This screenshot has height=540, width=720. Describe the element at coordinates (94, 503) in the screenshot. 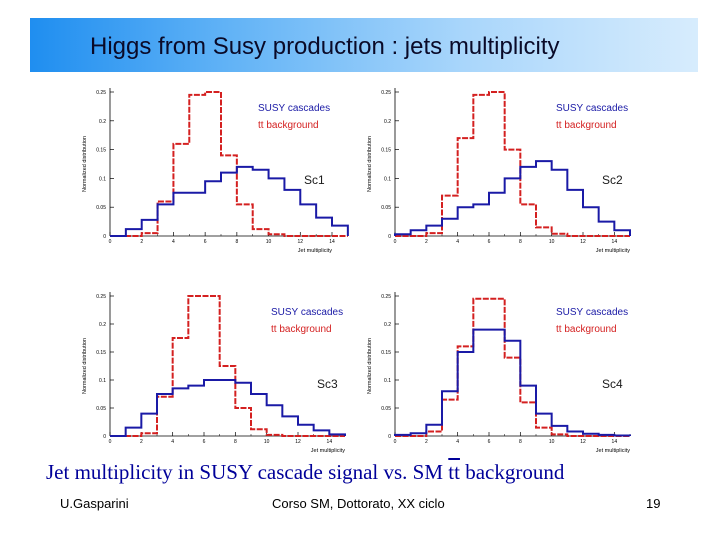

I see `footer-author: U.Gasparini` at that location.